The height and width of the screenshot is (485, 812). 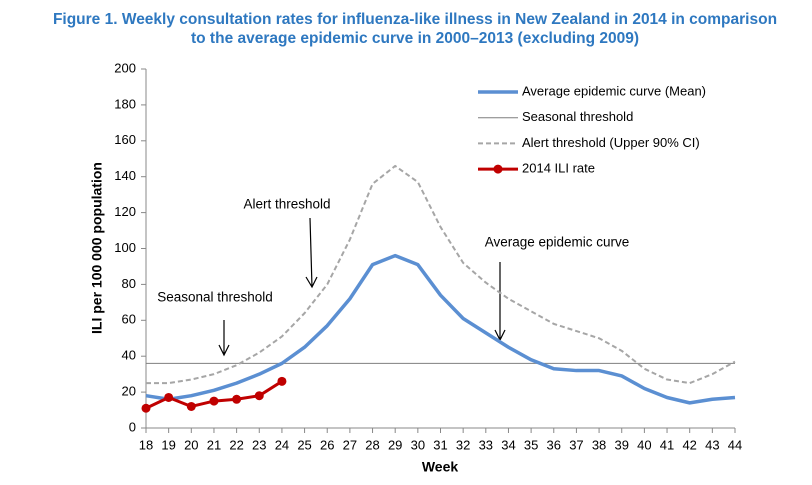 What do you see at coordinates (689, 444) in the screenshot?
I see `x-tick-label: 42` at bounding box center [689, 444].